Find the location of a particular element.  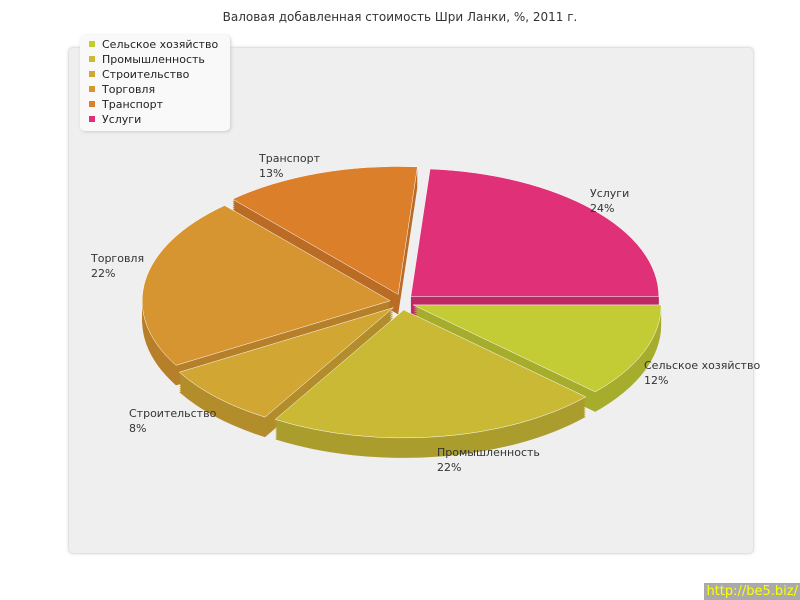

watermark: http://be5.biz/ is located at coordinates (752, 591).